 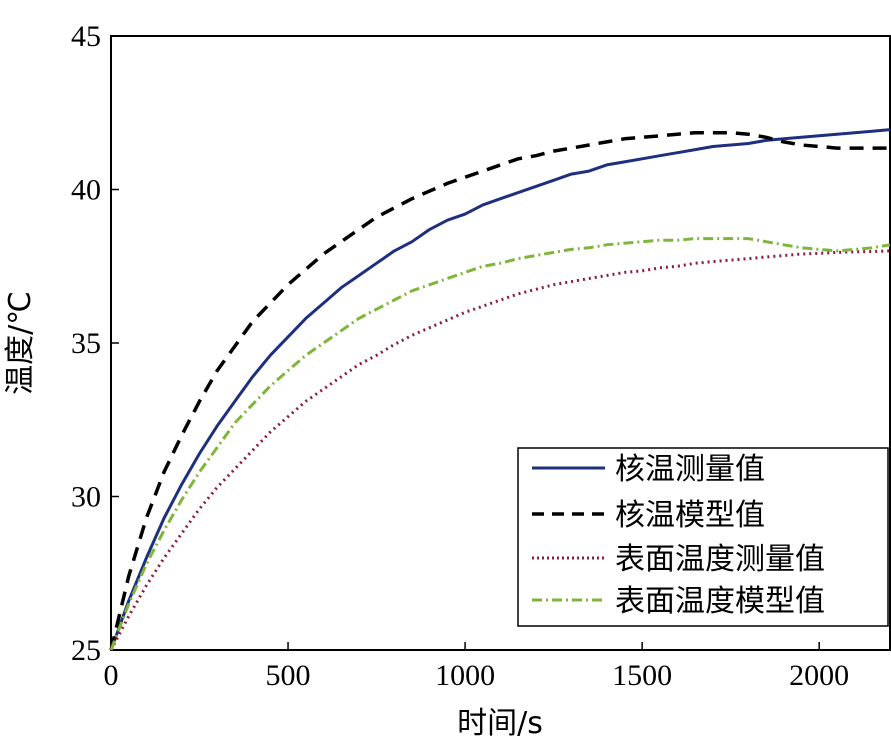 I want to click on y-tick-label: 35, so click(x=86, y=343).